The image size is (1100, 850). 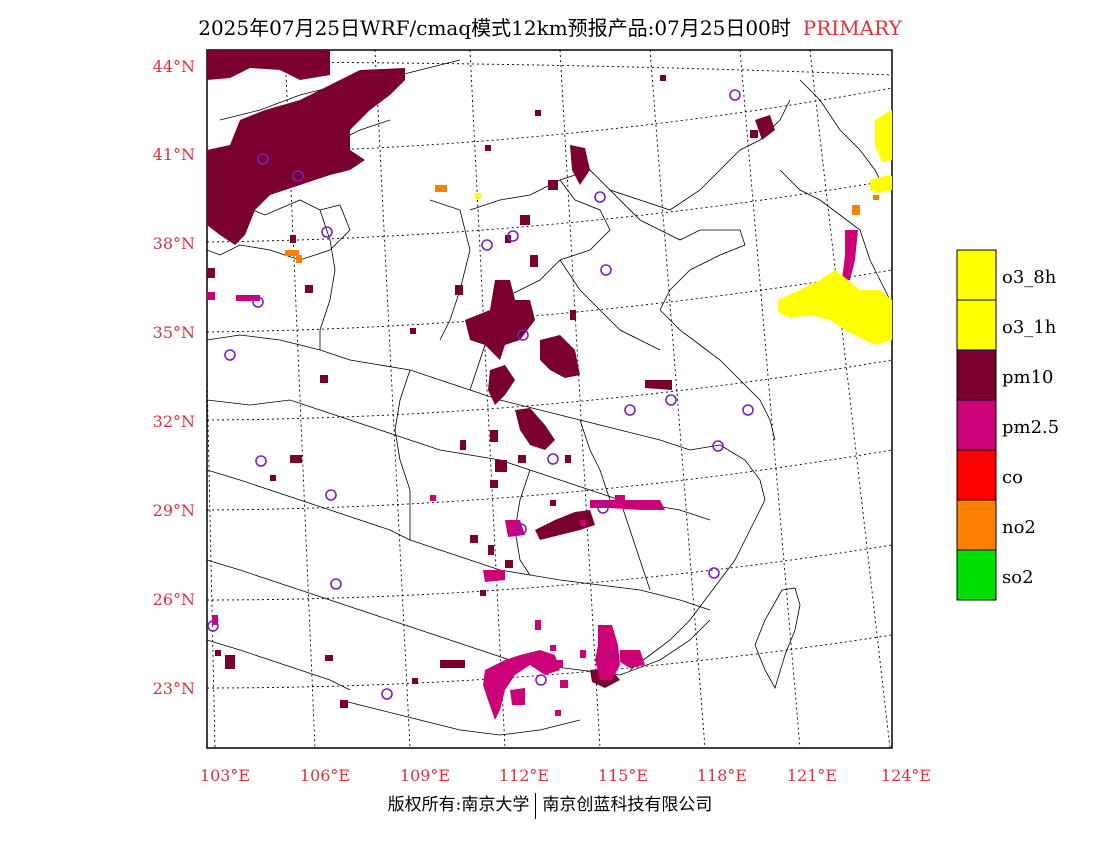 What do you see at coordinates (174, 377) in the screenshot?
I see `latitude-labels: 44°N 41°N 38°N 35°N 32°N 29°N 26°N 23°N` at bounding box center [174, 377].